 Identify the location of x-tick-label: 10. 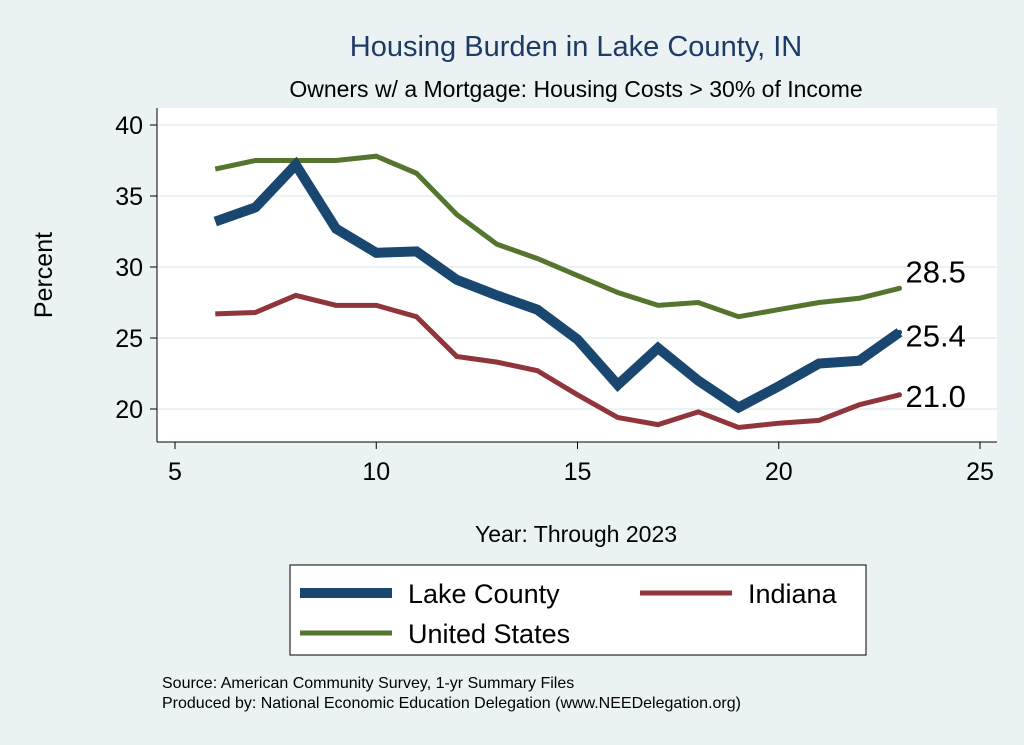
(376, 472).